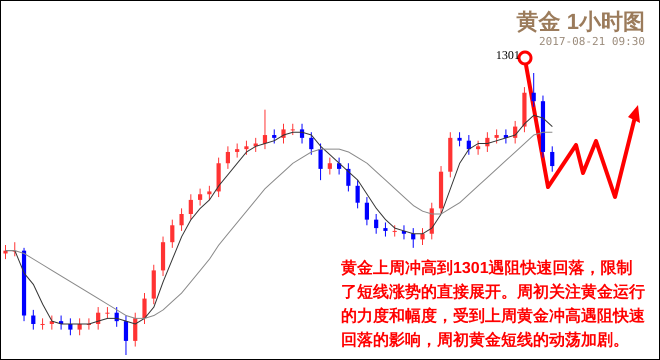 This screenshot has height=360, width=660. I want to click on text: 2017-08-21 09:30, so click(592, 41).